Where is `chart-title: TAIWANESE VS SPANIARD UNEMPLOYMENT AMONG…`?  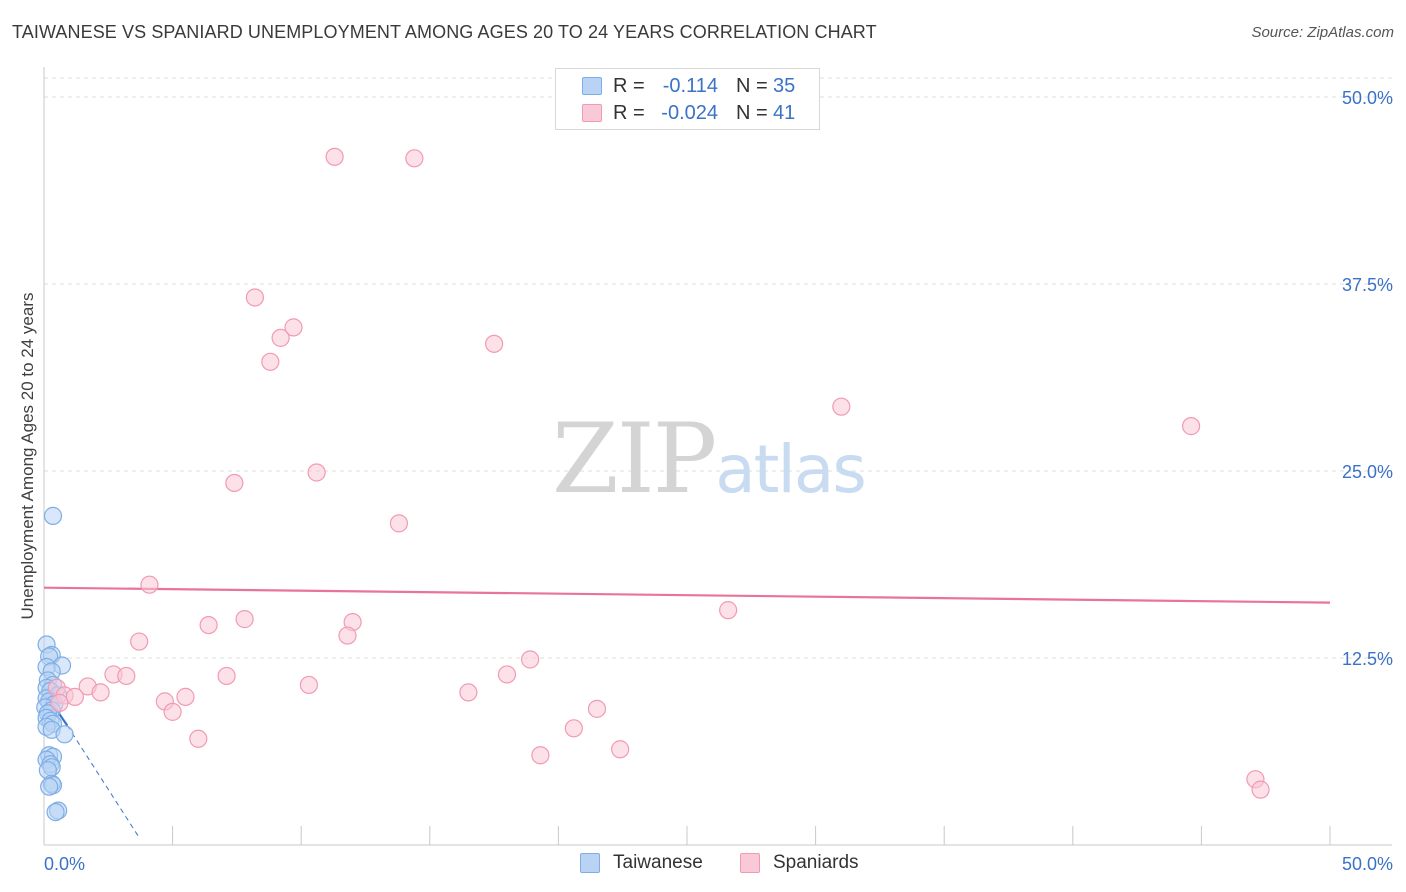
chart-title: TAIWANESE VS SPANIARD UNEMPLOYMENT AMONG… is located at coordinates (444, 32).